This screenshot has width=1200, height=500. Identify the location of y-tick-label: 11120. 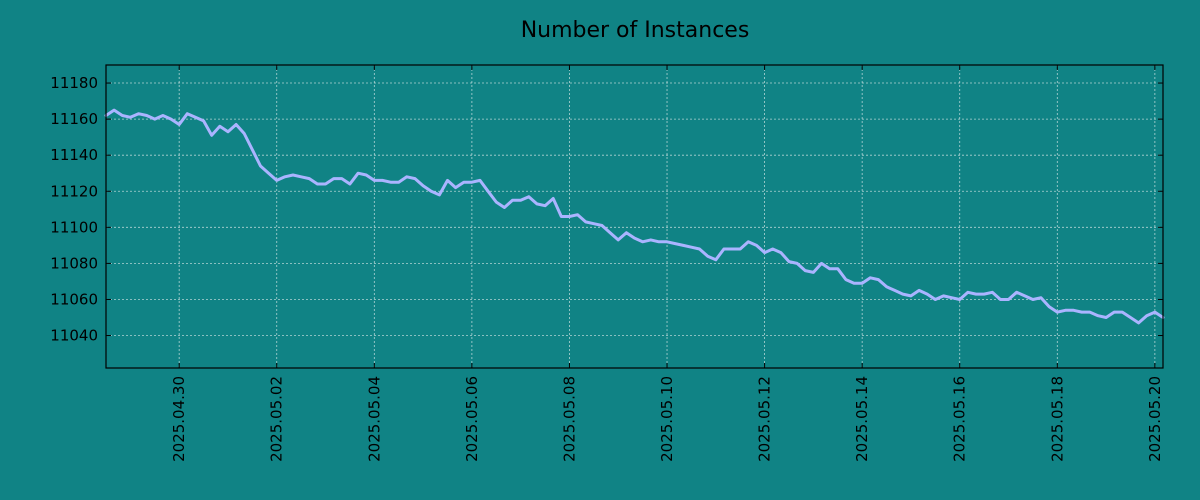
(74, 191).